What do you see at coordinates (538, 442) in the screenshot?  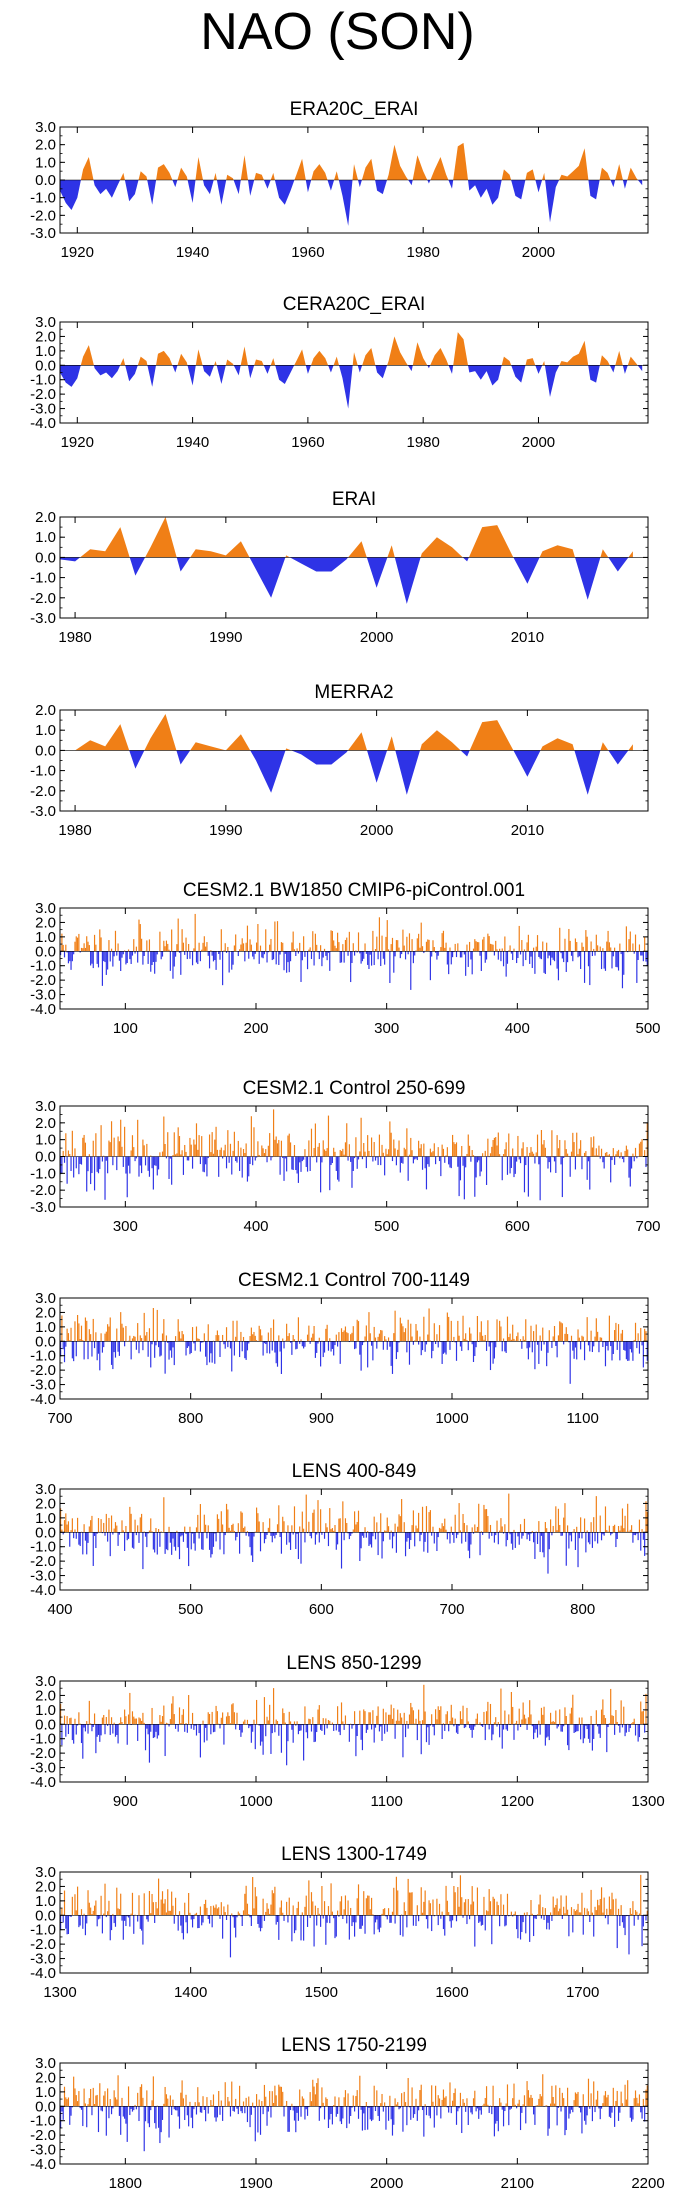 I see `x-tick-label: 2000` at bounding box center [538, 442].